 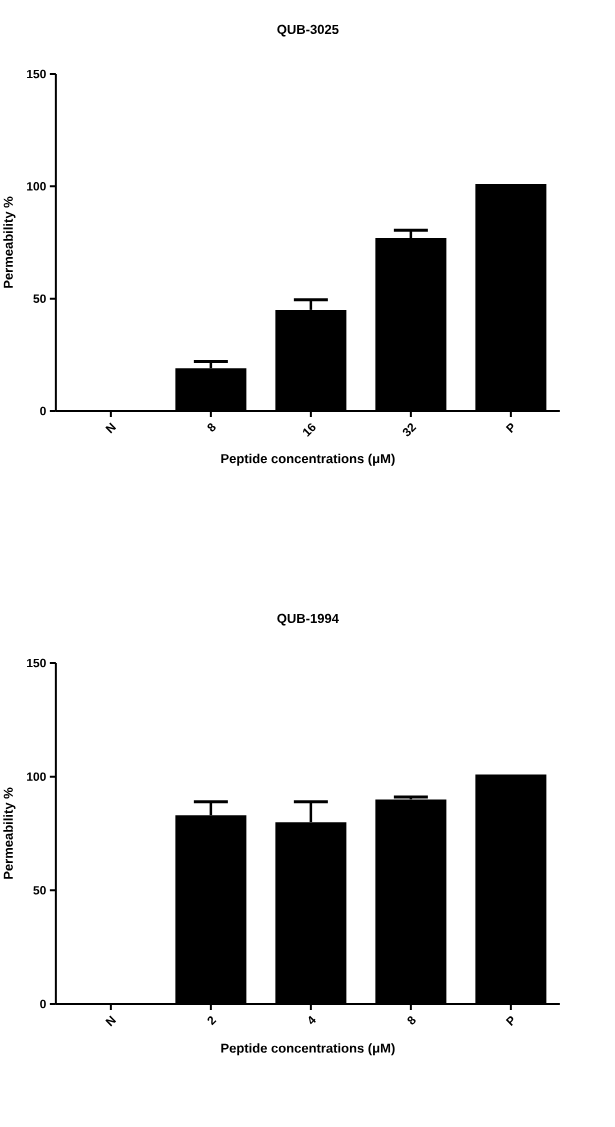 What do you see at coordinates (309, 430) in the screenshot?
I see `x-tick-label: 16` at bounding box center [309, 430].